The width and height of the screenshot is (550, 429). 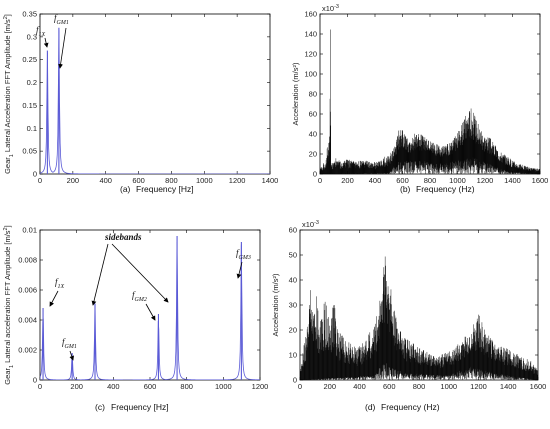 I want to click on series-b, so click(x=430, y=101).